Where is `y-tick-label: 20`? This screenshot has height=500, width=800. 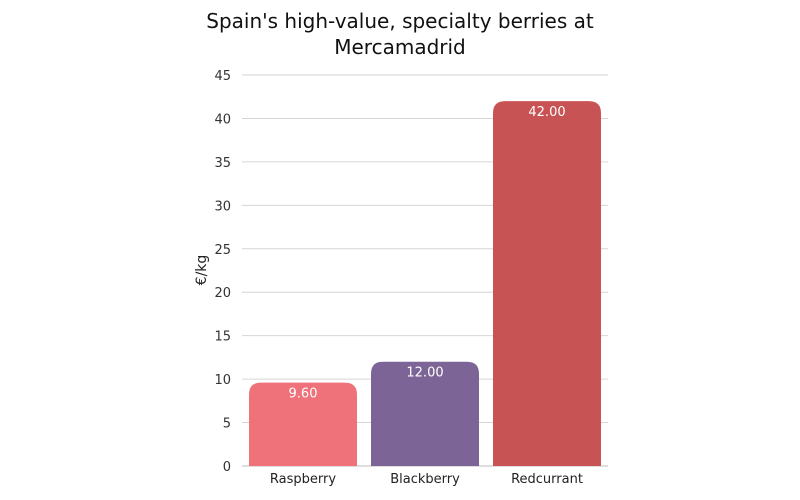
y-tick-label: 20 is located at coordinates (222, 293).